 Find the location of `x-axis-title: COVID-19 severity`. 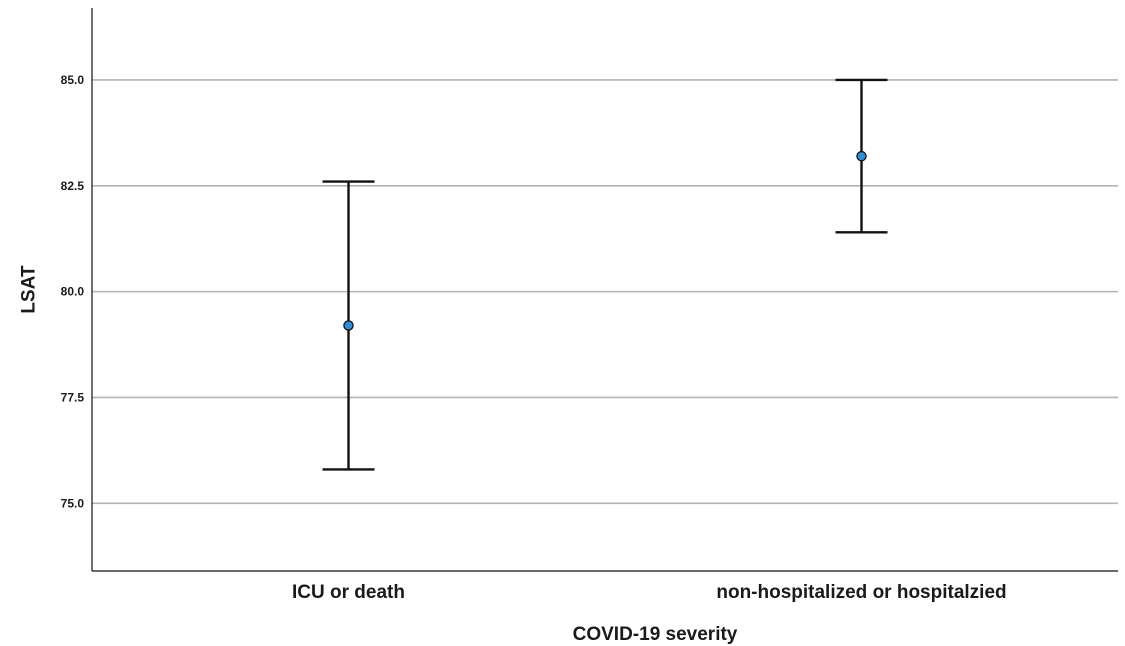

x-axis-title: COVID-19 severity is located at coordinates (655, 634).